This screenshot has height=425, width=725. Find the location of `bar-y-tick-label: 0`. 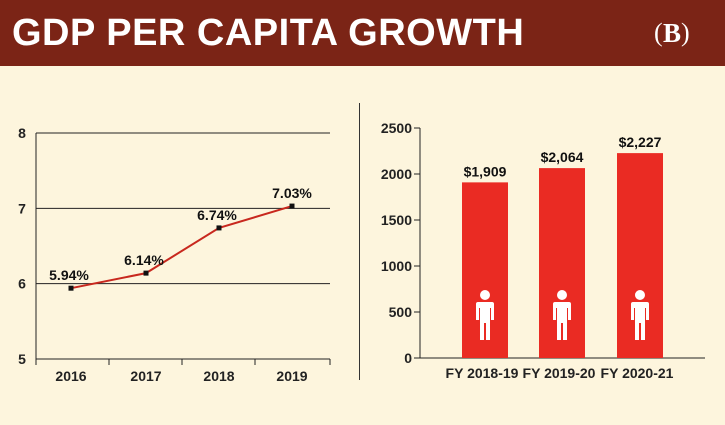

bar-y-tick-label: 0 is located at coordinates (408, 358).